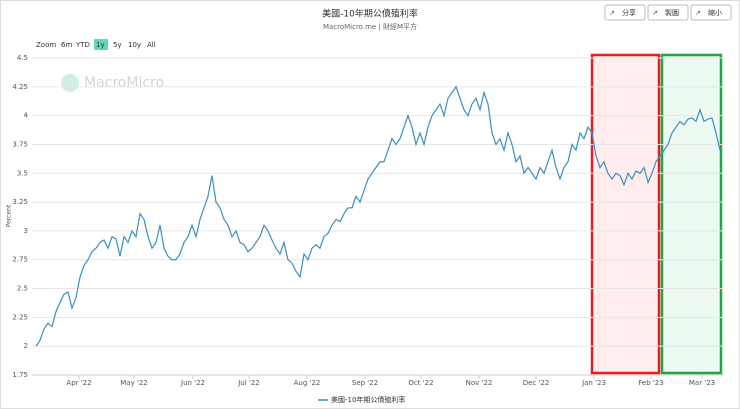 The width and height of the screenshot is (740, 409). Describe the element at coordinates (702, 383) in the screenshot. I see `x-tick-label: Mar '23` at that location.